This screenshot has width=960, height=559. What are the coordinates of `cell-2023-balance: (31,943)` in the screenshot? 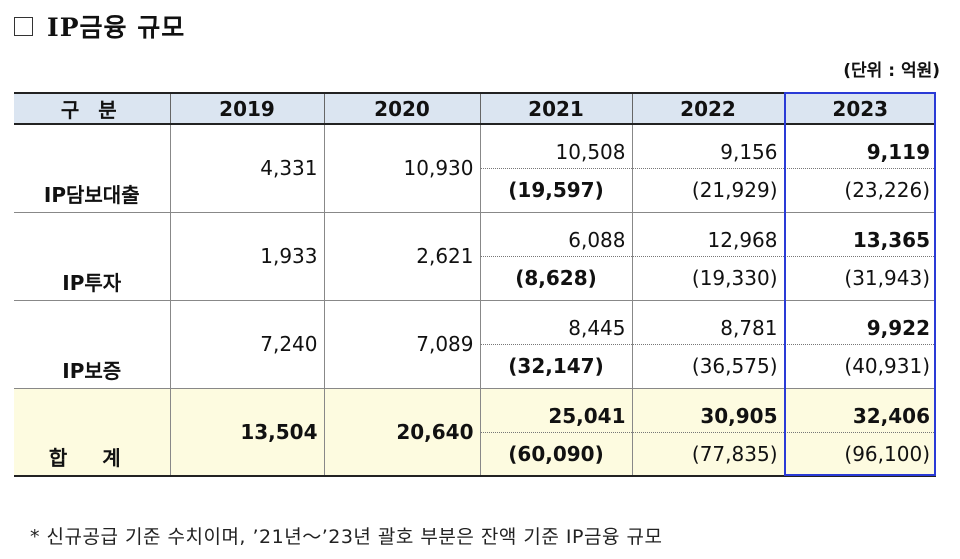 It's located at (859, 278).